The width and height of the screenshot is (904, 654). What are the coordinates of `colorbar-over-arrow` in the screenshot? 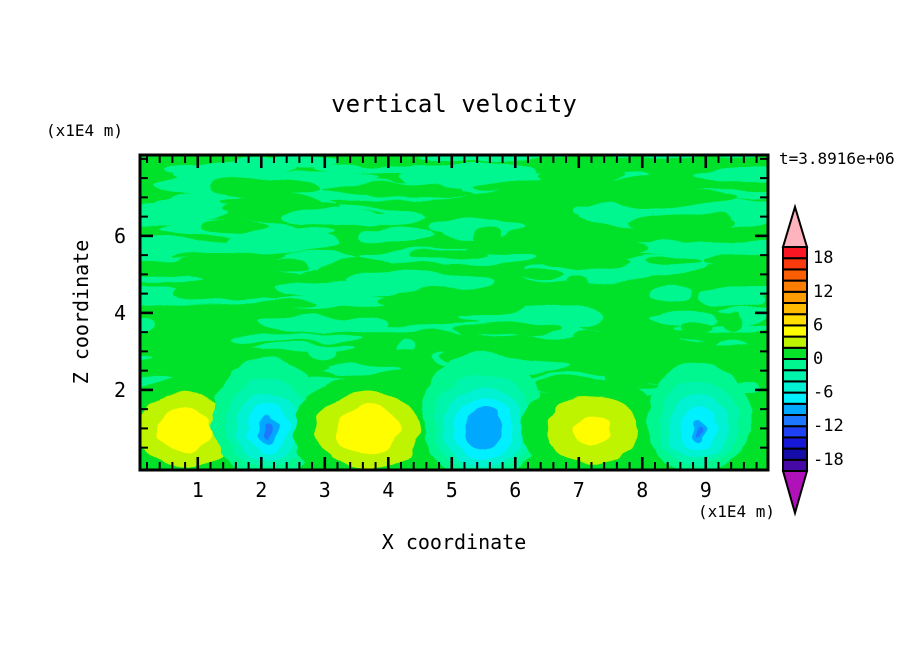 It's located at (795, 225).